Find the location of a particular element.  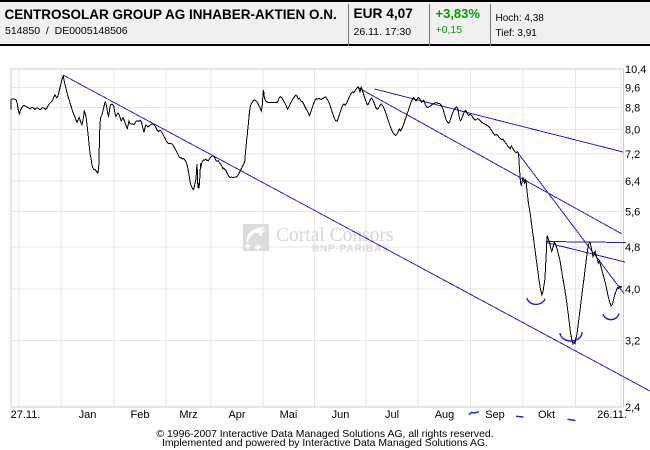

svg-text: 26.11. is located at coordinates (612, 415).